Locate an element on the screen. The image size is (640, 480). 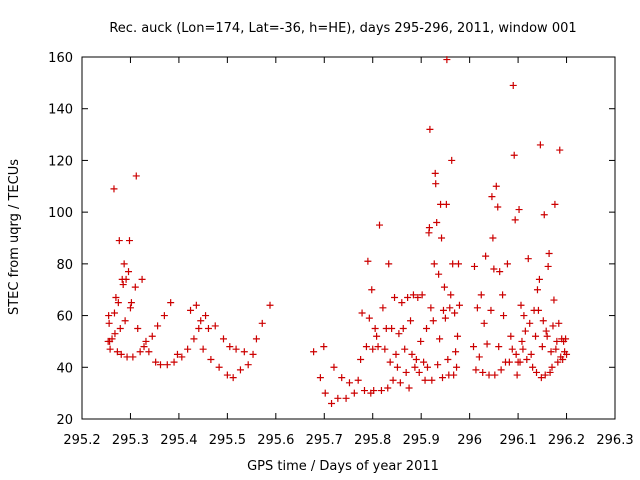
y-tick-label: 160 is located at coordinates (60, 58).